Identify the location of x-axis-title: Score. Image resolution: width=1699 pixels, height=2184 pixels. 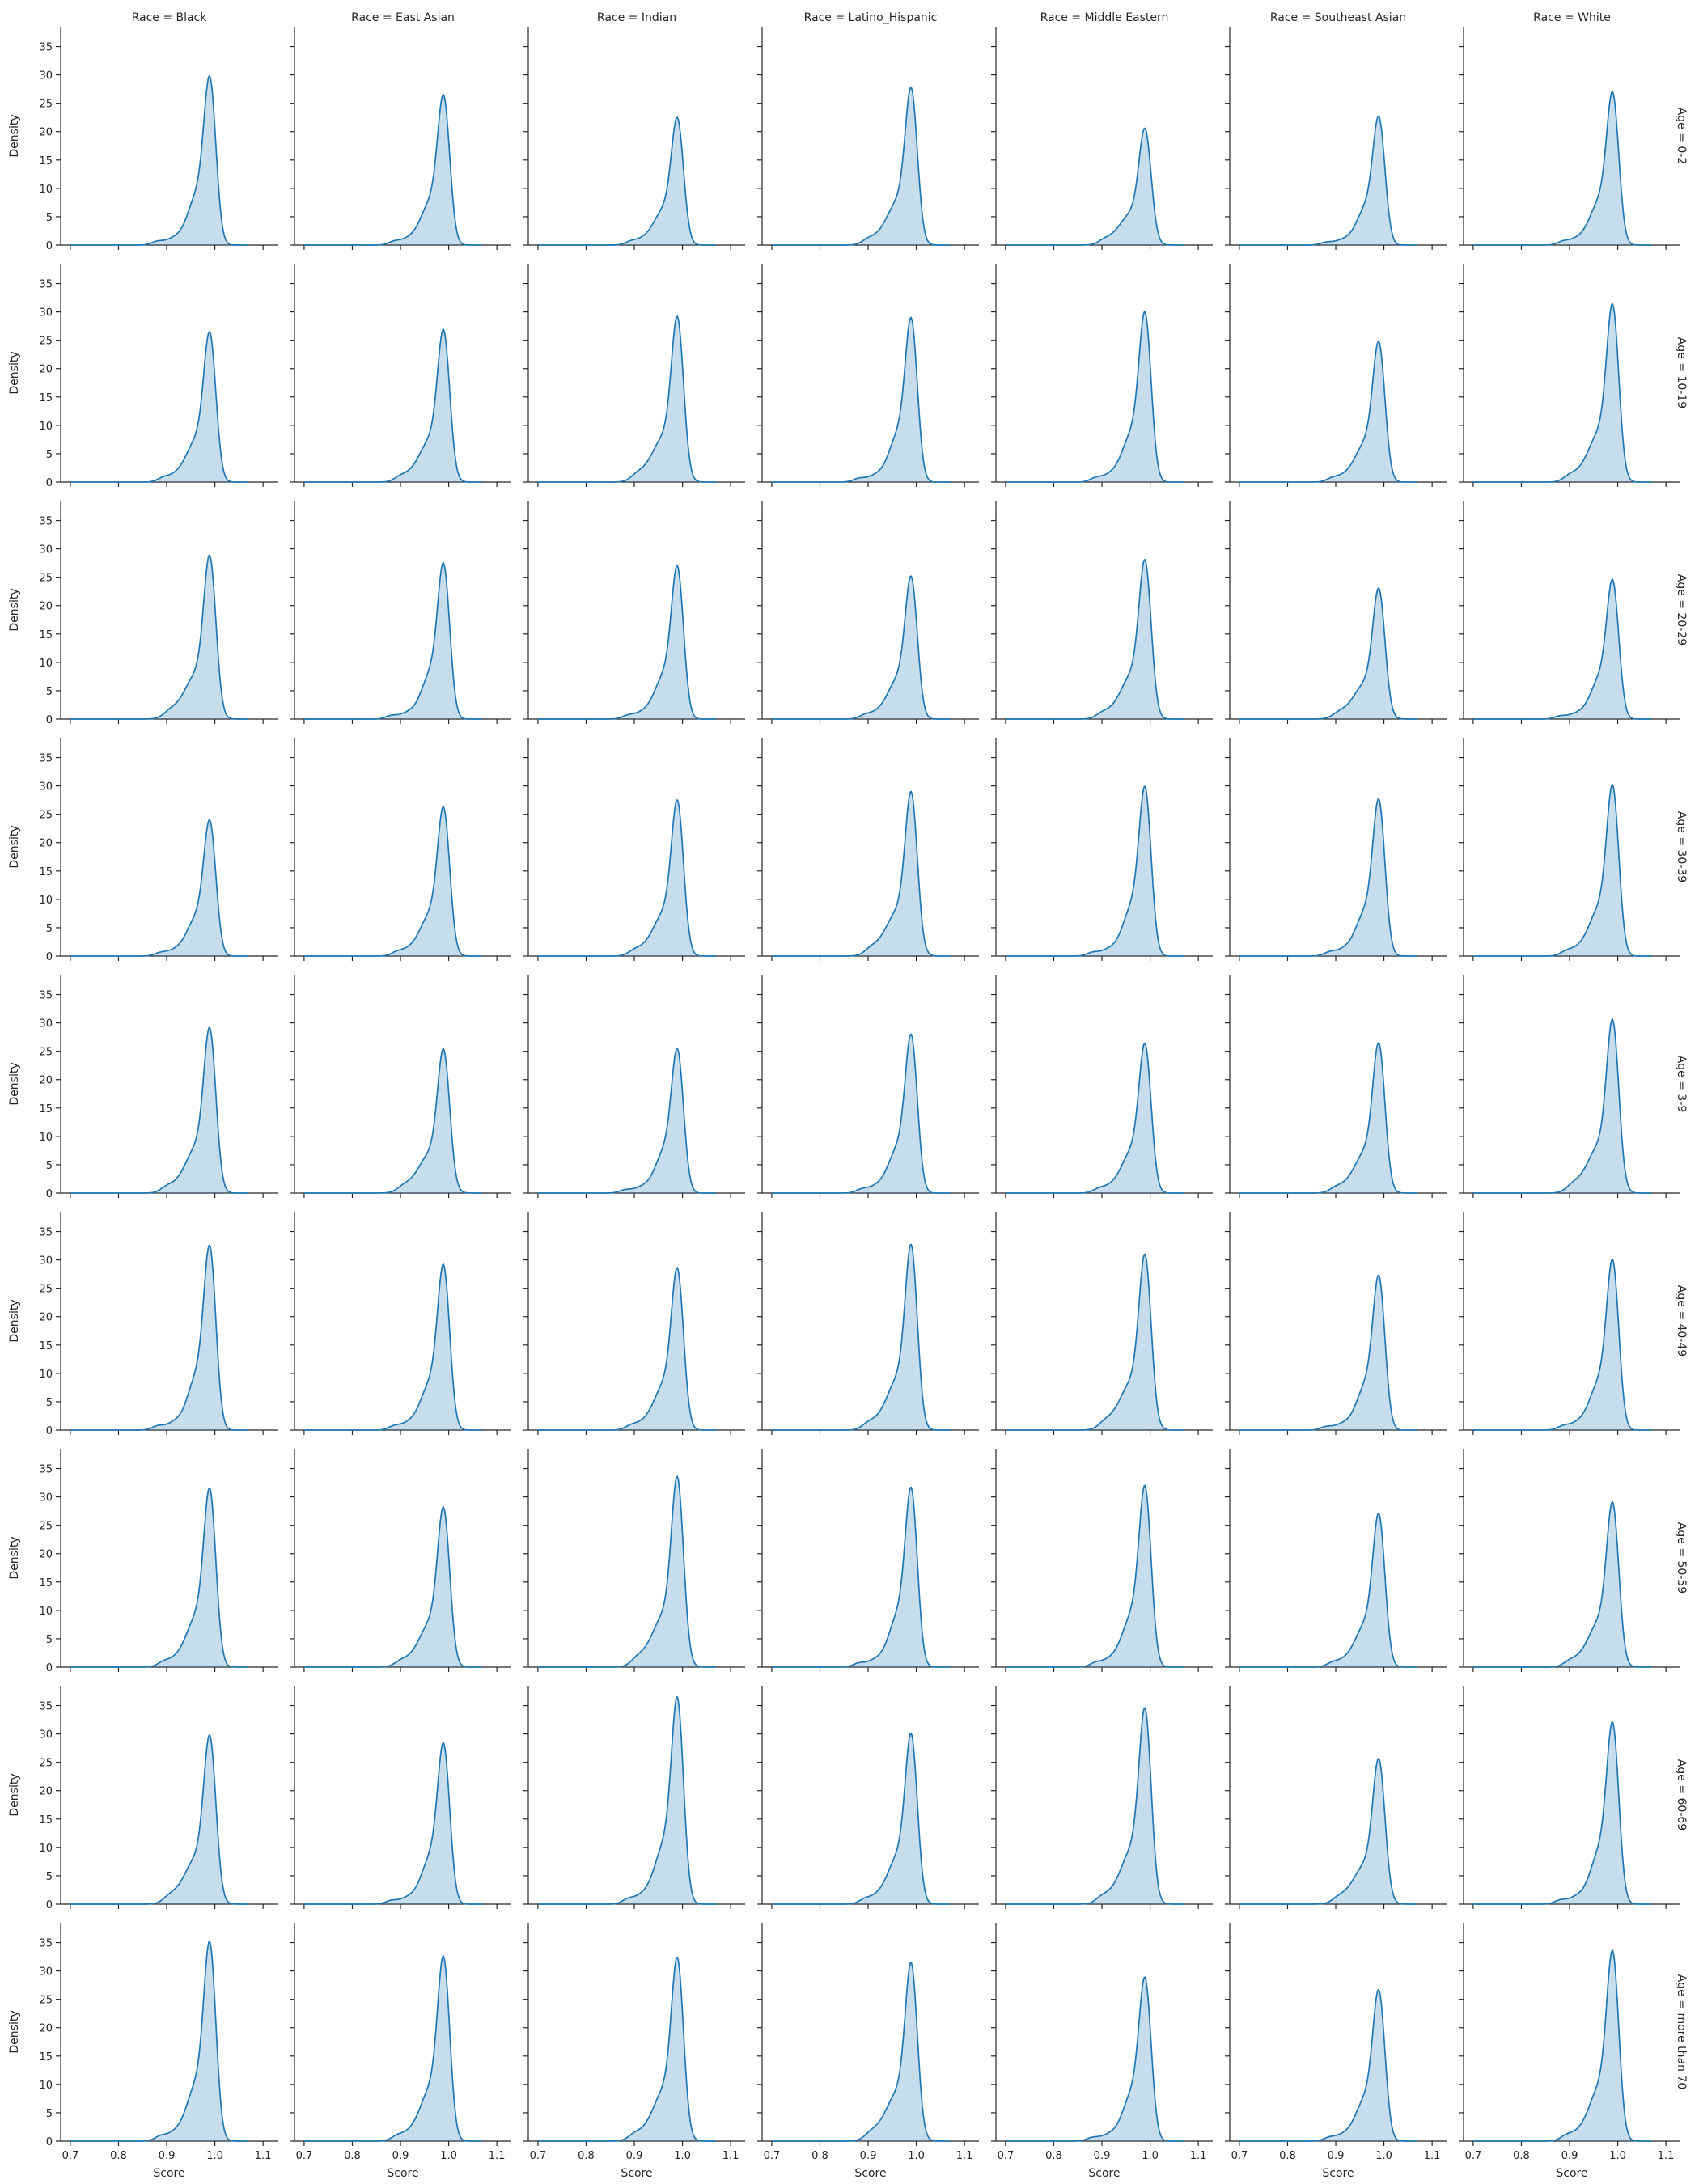
(402, 2173).